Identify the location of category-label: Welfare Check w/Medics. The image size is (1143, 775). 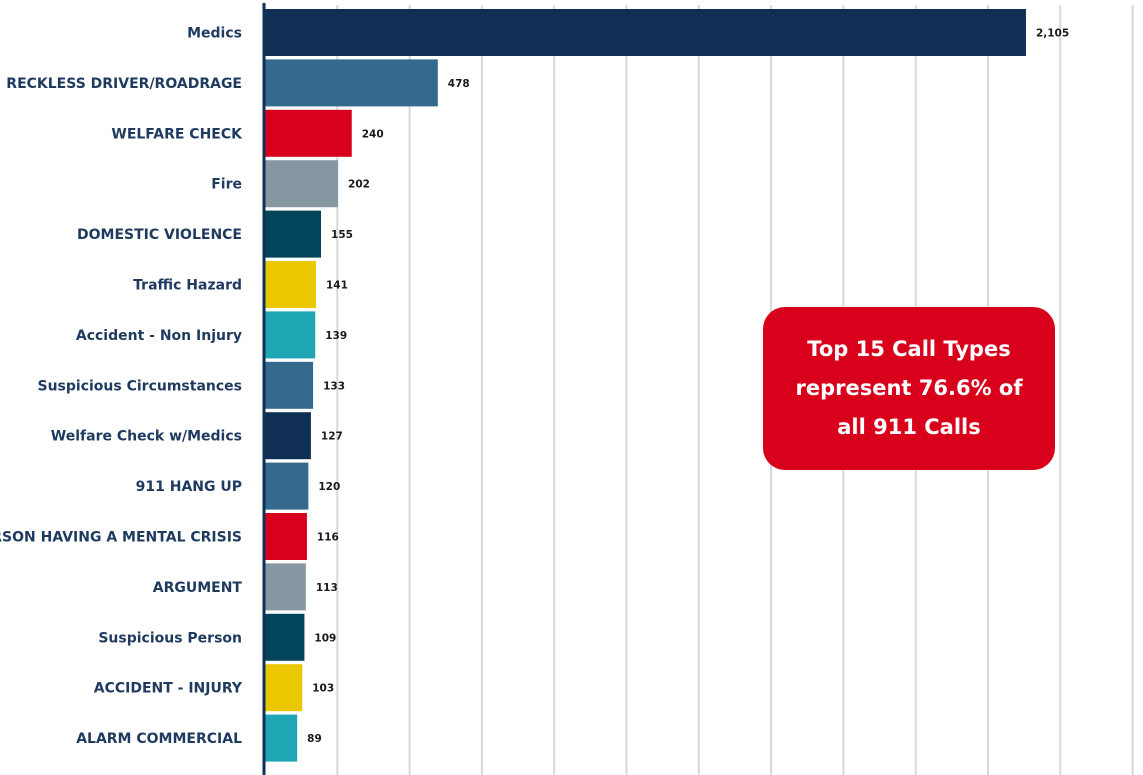
(146, 437).